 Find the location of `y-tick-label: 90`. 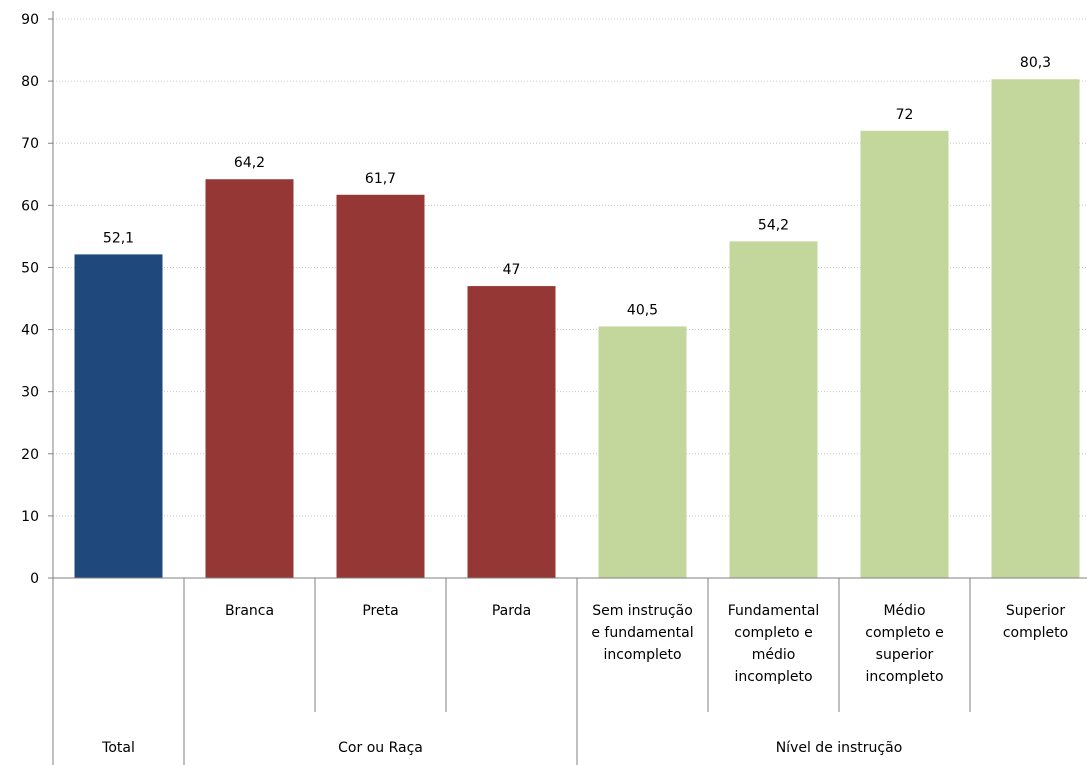

y-tick-label: 90 is located at coordinates (30, 20).